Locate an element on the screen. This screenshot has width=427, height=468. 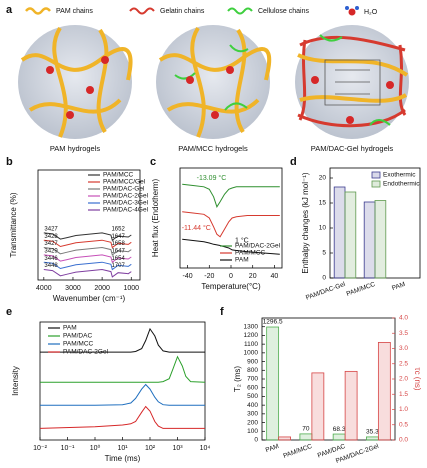
caption: PAM/DAC-Gel hydrogels is located at coordinates (352, 148).